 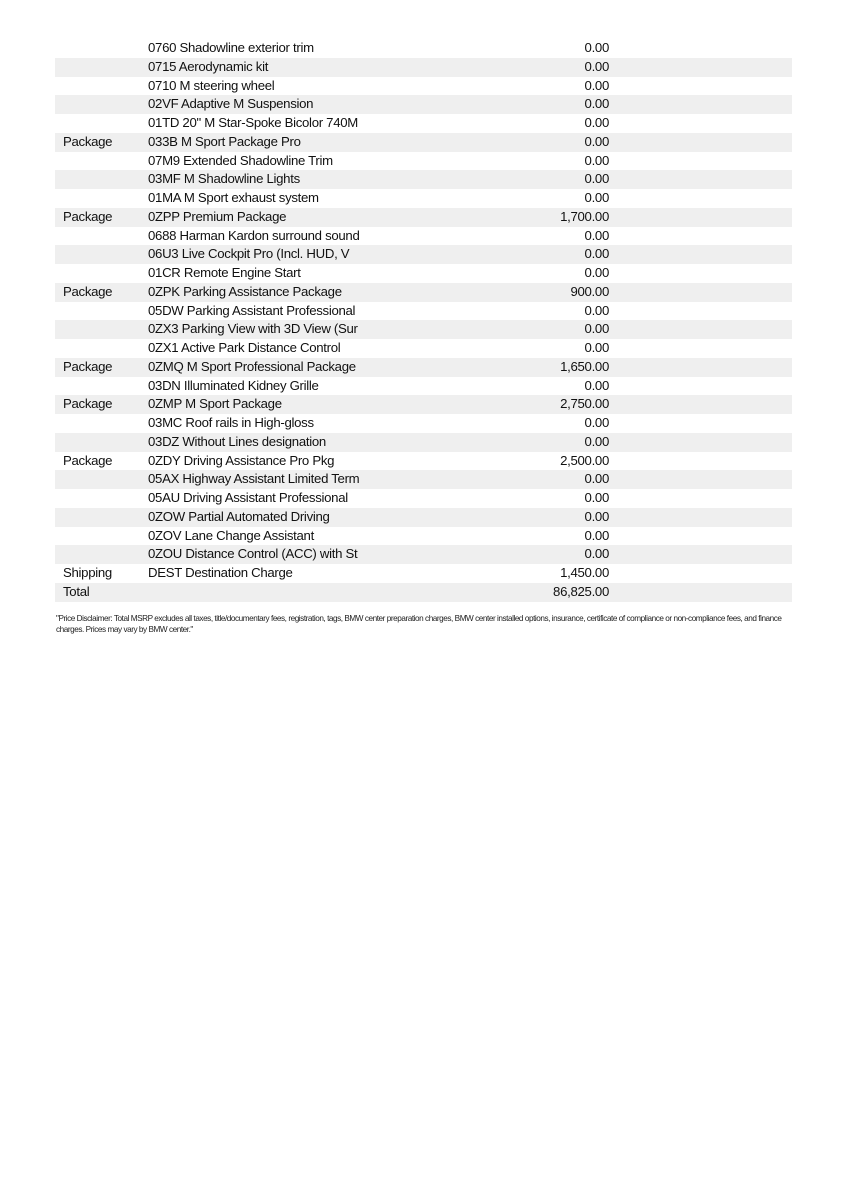 I want to click on table-row: 0ZOW Partial Automated Driving 0.00, so click(x=423, y=517).